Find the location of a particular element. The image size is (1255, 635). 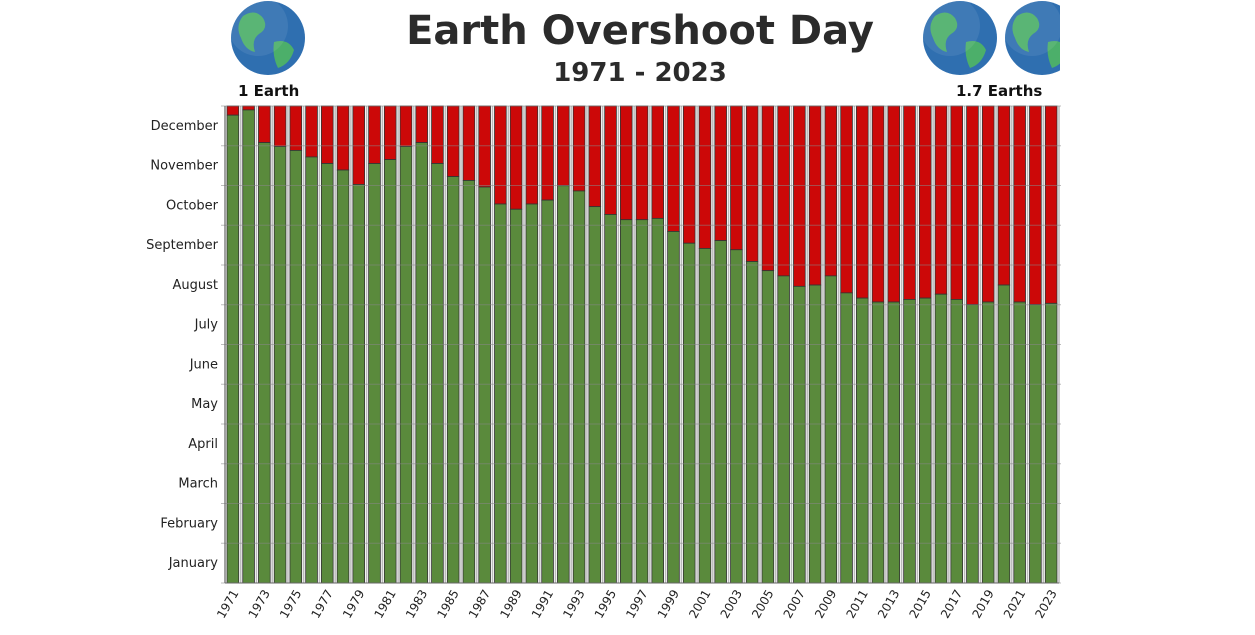

bar-before-2023 is located at coordinates (1051, 443).